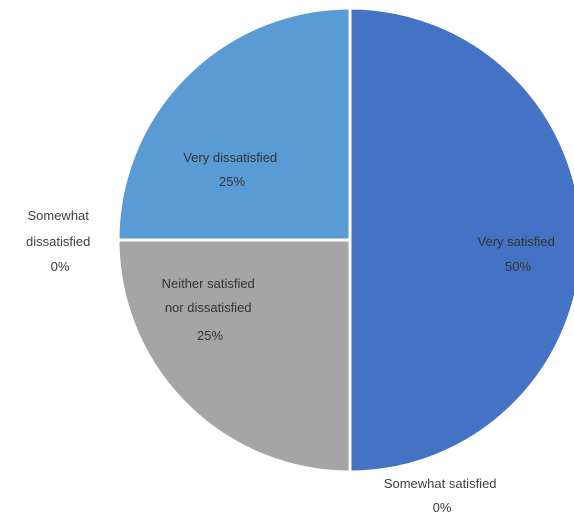 This screenshot has width=574, height=518. Describe the element at coordinates (208, 307) in the screenshot. I see `slice-name-neither-line2: nor dissatisfied` at that location.